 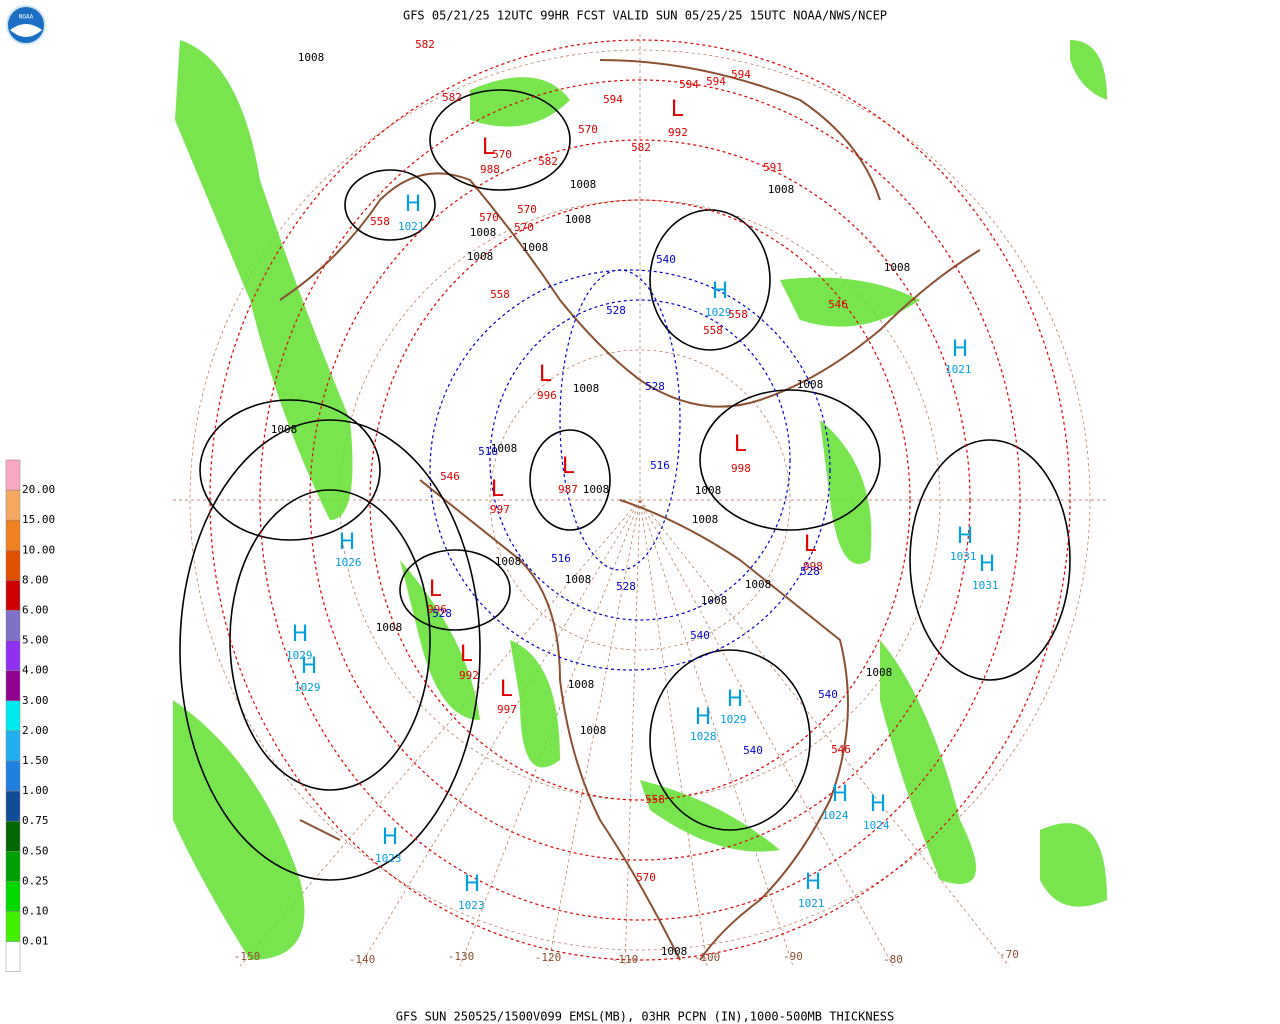 I want to click on low-pressure: 998, so click(x=741, y=468).